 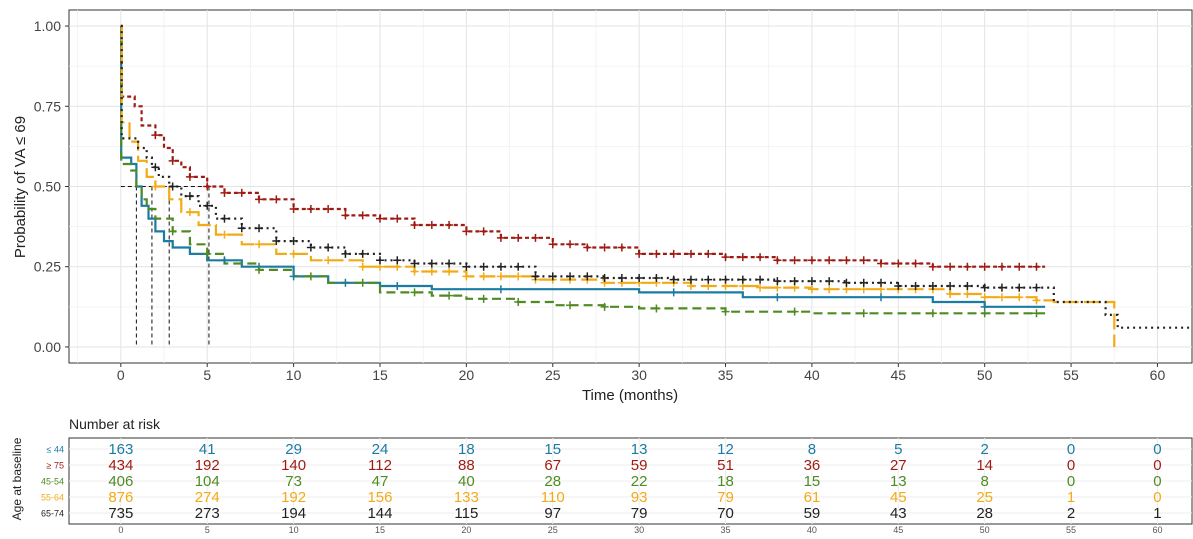 I want to click on risk-table-cell: 140, so click(x=293, y=465).